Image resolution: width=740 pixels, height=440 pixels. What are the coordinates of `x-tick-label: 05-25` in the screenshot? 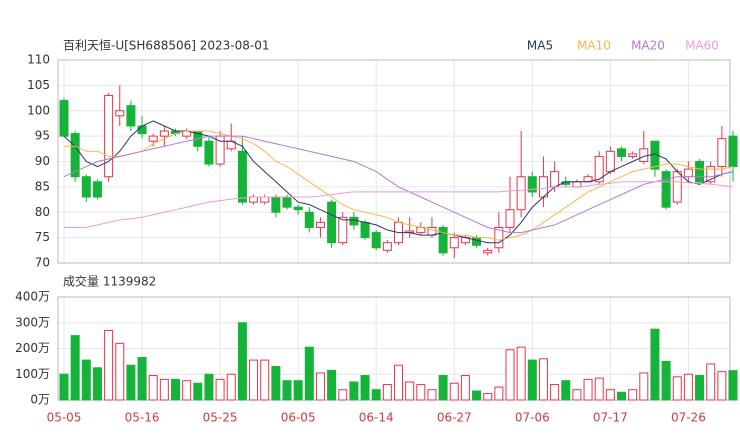 It's located at (220, 418).